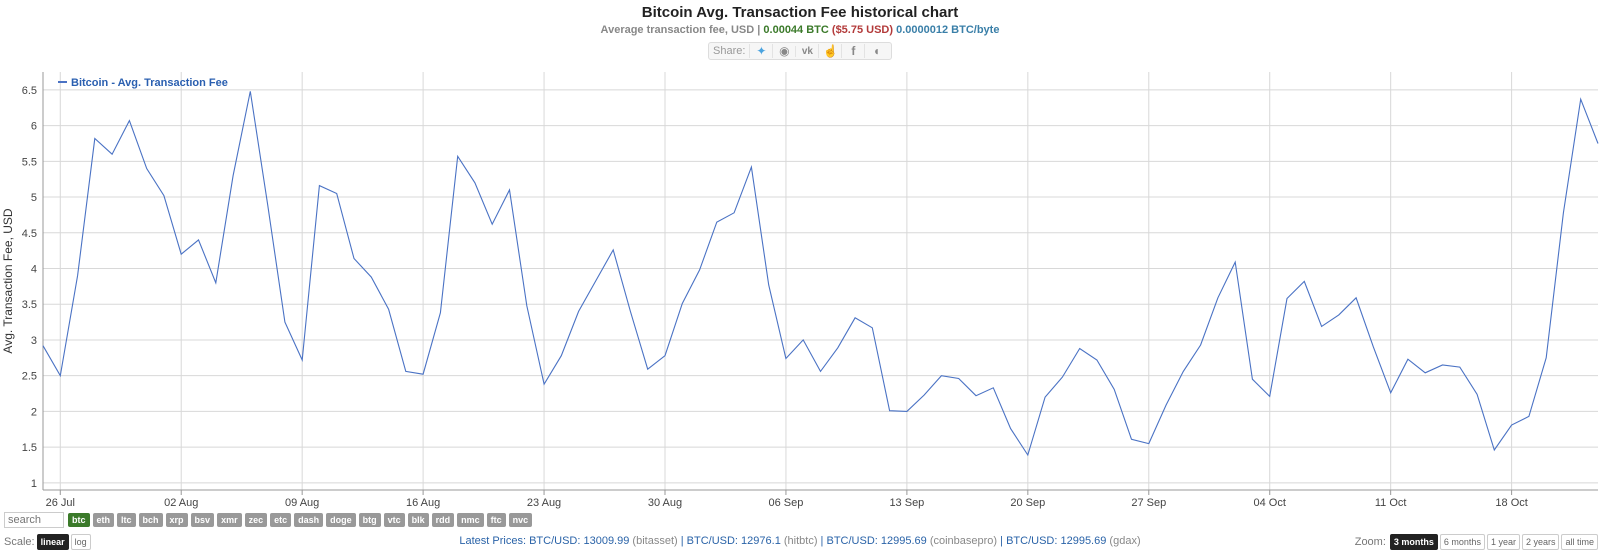 The width and height of the screenshot is (1600, 554). What do you see at coordinates (603, 541) in the screenshot?
I see `price-item: BTC/USD: 13009.99 (bitasset)` at bounding box center [603, 541].